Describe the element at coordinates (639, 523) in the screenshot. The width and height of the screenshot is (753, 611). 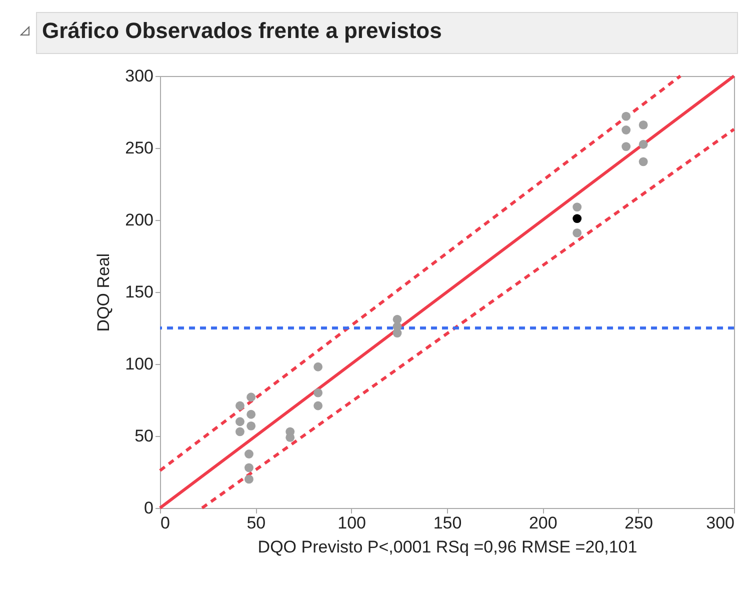
I see `x-tick-label: 250` at that location.